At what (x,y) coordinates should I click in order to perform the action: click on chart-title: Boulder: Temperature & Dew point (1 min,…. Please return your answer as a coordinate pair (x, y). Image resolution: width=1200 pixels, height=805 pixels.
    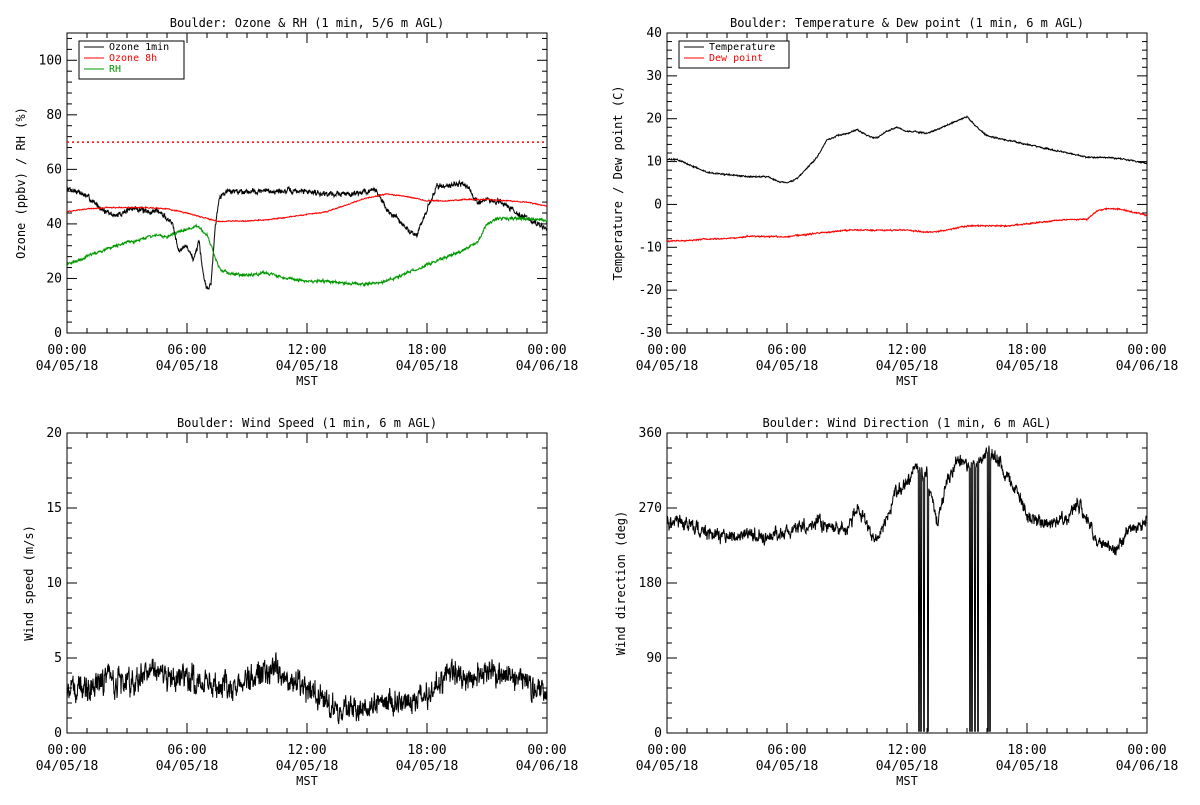
    Looking at the image, I should click on (907, 23).